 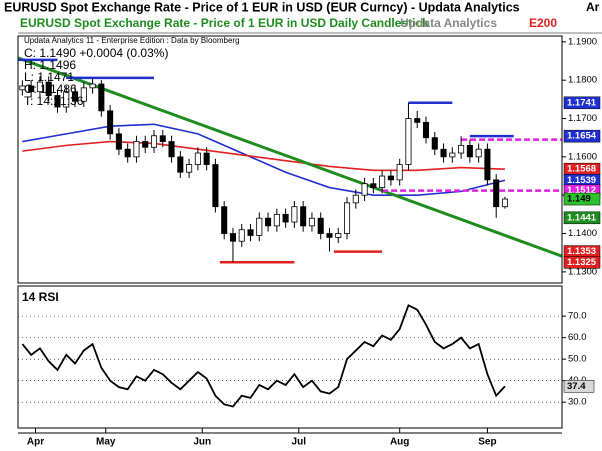 What do you see at coordinates (582, 80) in the screenshot?
I see `y-tick-label: 1.1800` at bounding box center [582, 80].